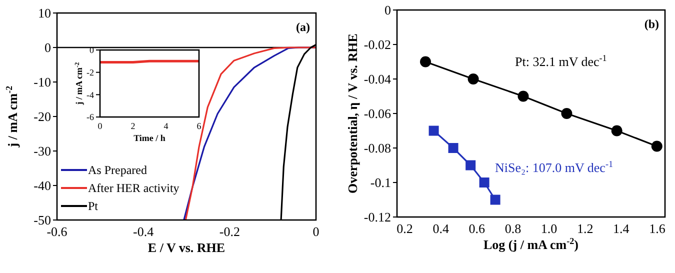 The image size is (675, 273). Describe the element at coordinates (549, 228) in the screenshot. I see `x-tick-label: 1.0` at that location.